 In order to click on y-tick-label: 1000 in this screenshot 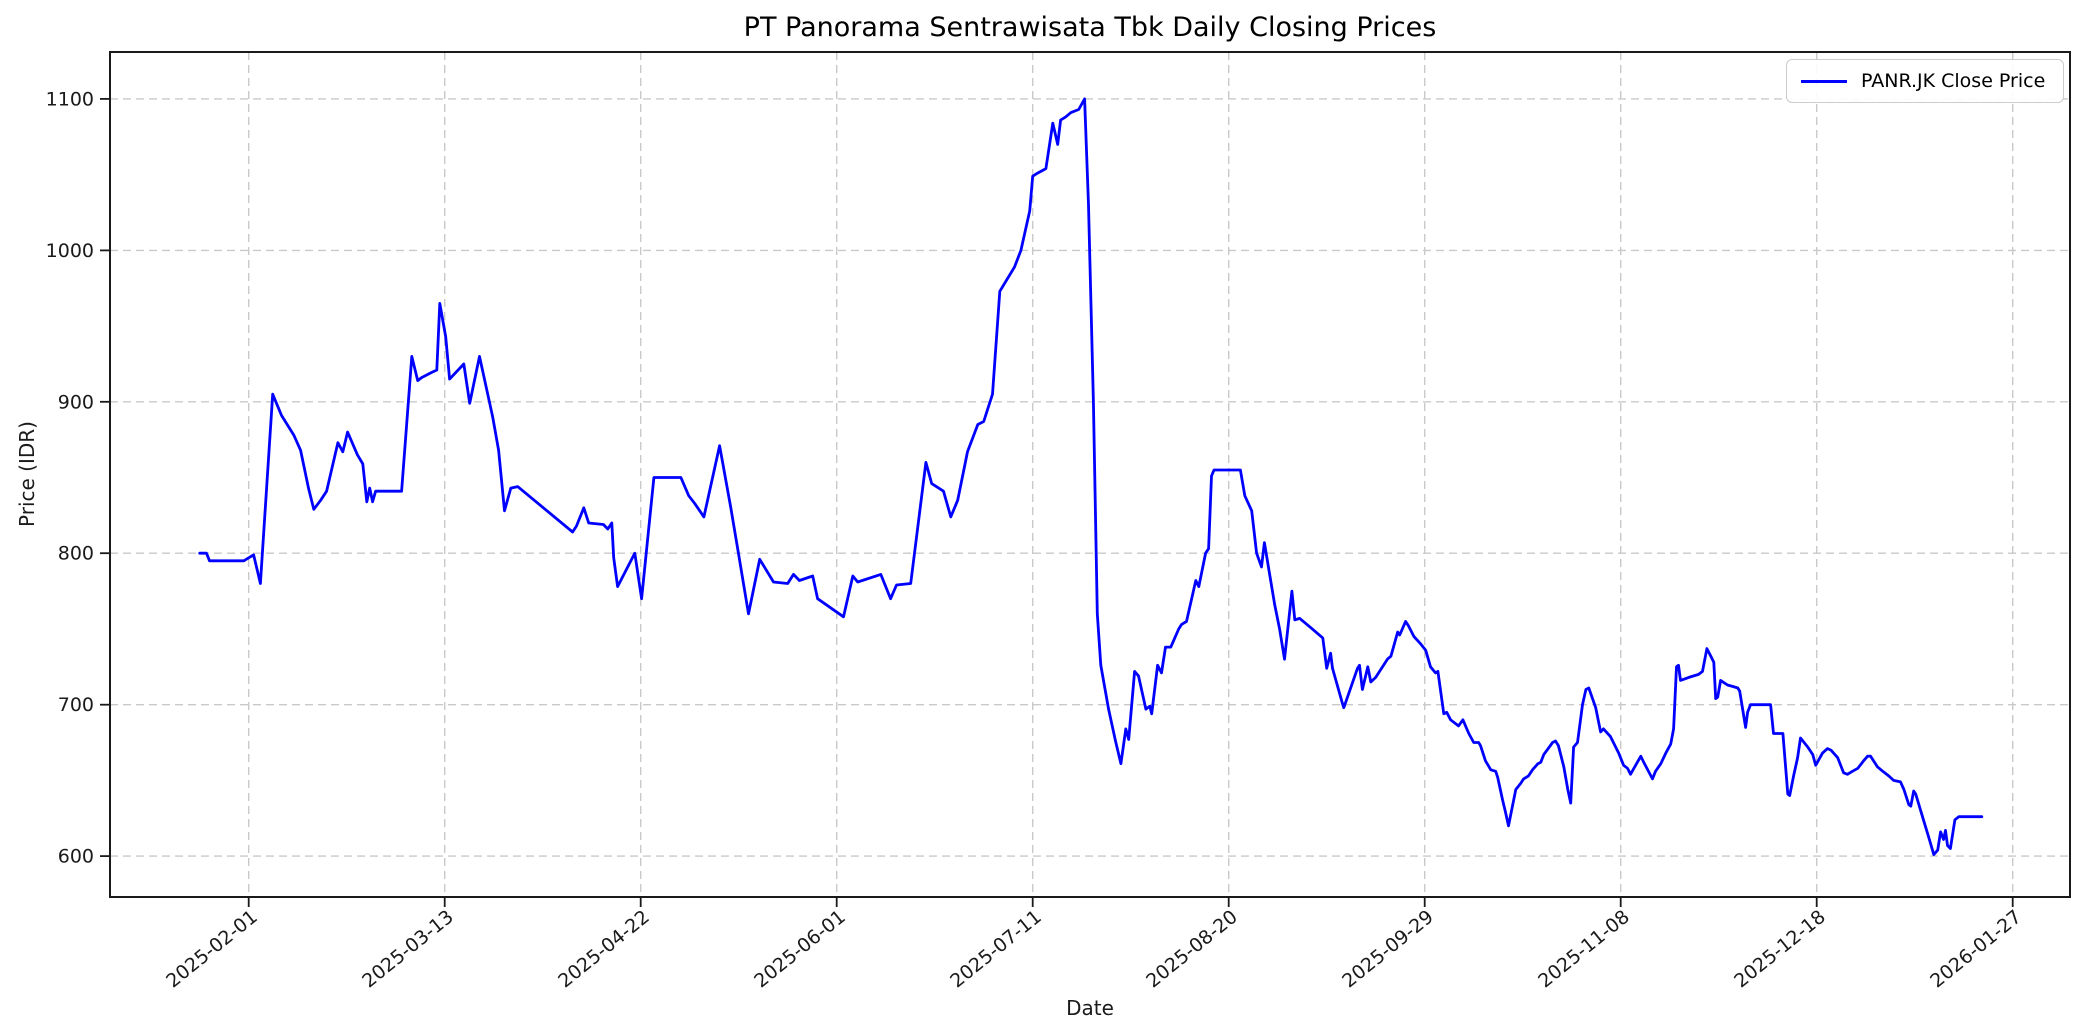, I will do `click(70, 251)`.